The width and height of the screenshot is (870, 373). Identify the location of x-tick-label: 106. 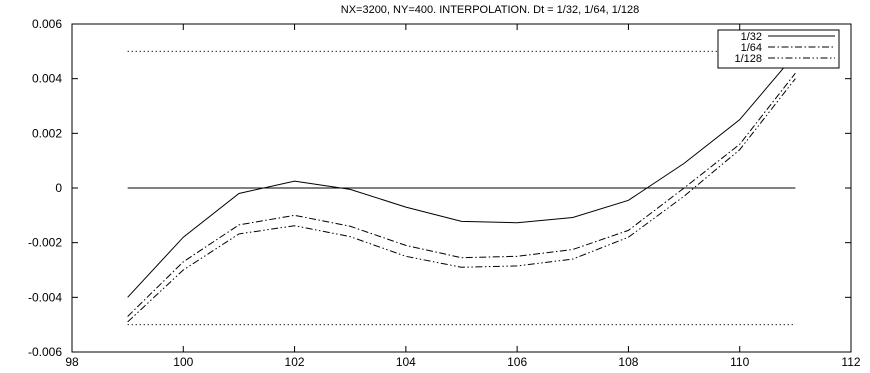
(517, 362).